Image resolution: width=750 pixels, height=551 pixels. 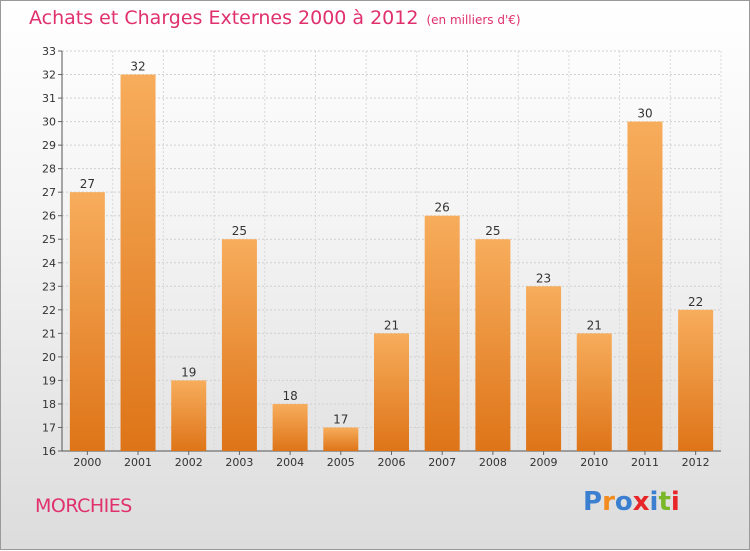 What do you see at coordinates (188, 372) in the screenshot?
I see `bar-value-label: 19` at bounding box center [188, 372].